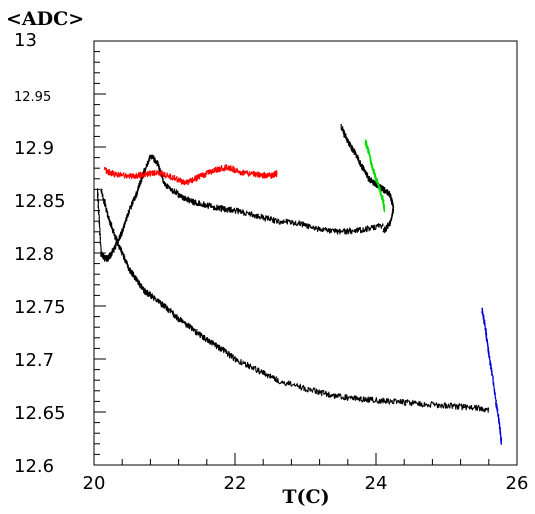 This screenshot has height=514, width=535. I want to click on y-tick-label: 12.85, so click(40, 201).